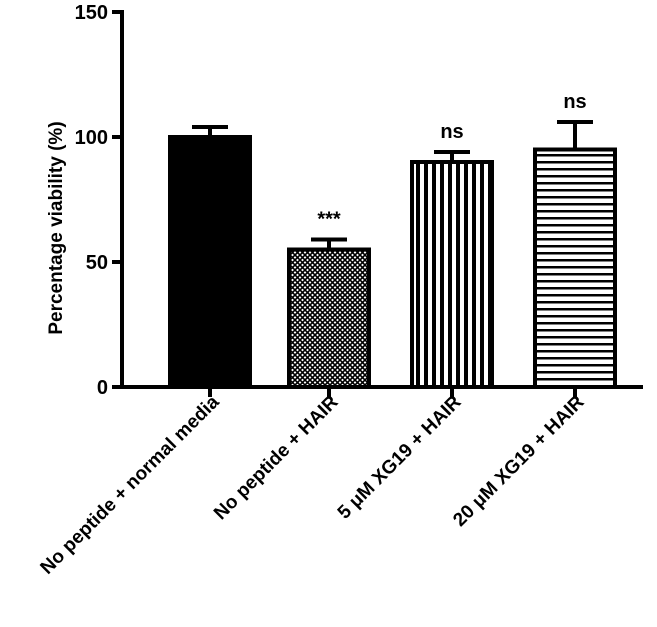 Image resolution: width=657 pixels, height=627 pixels. Describe the element at coordinates (91, 13) in the screenshot. I see `y-tick-label: 150` at that location.